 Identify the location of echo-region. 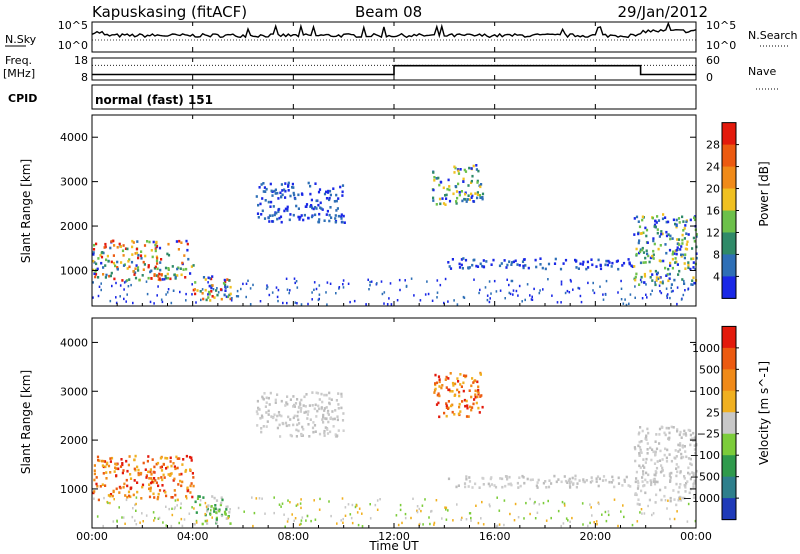
(458, 395).